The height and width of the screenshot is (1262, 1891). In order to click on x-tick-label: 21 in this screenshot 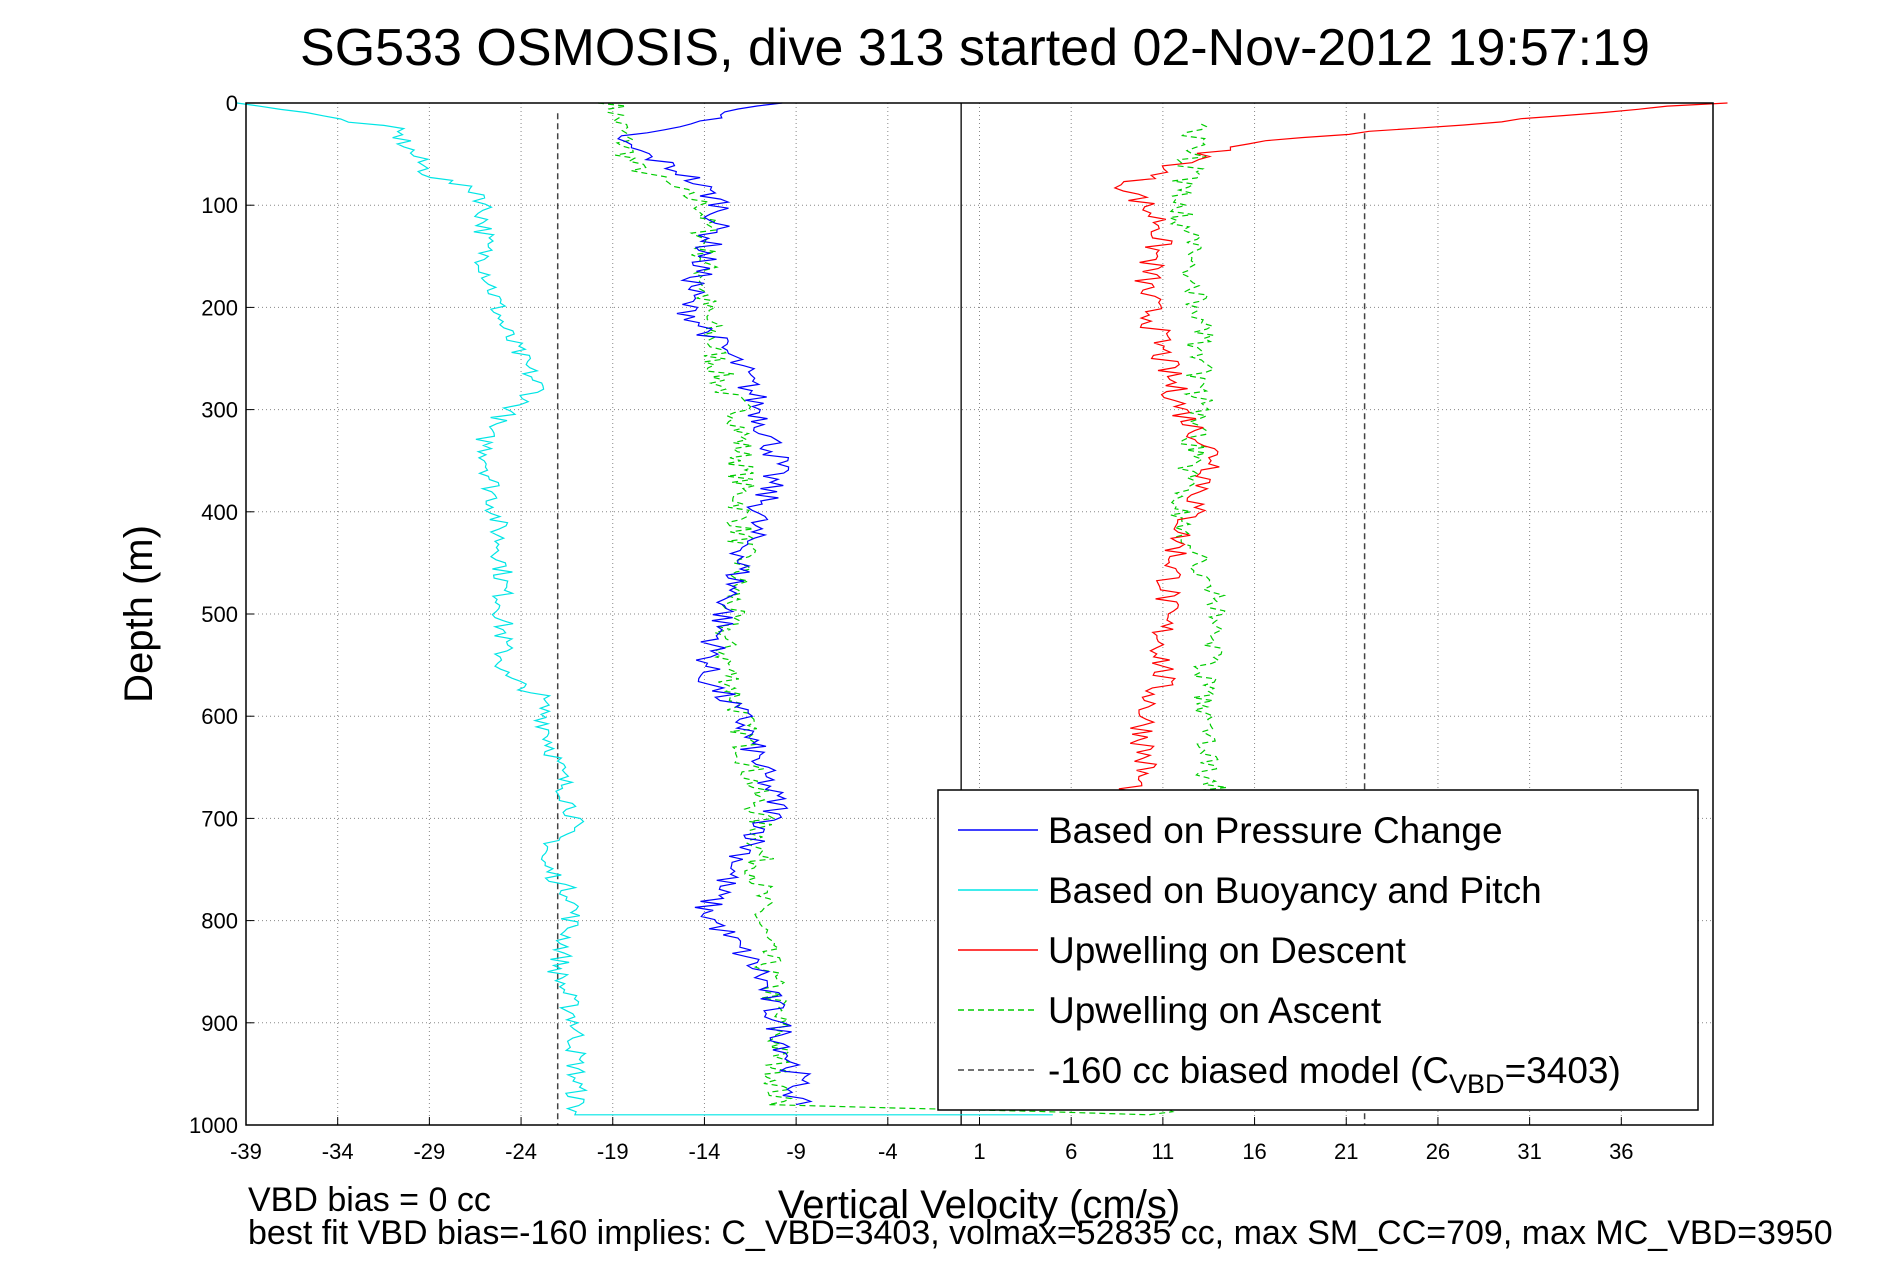, I will do `click(1346, 1151)`.